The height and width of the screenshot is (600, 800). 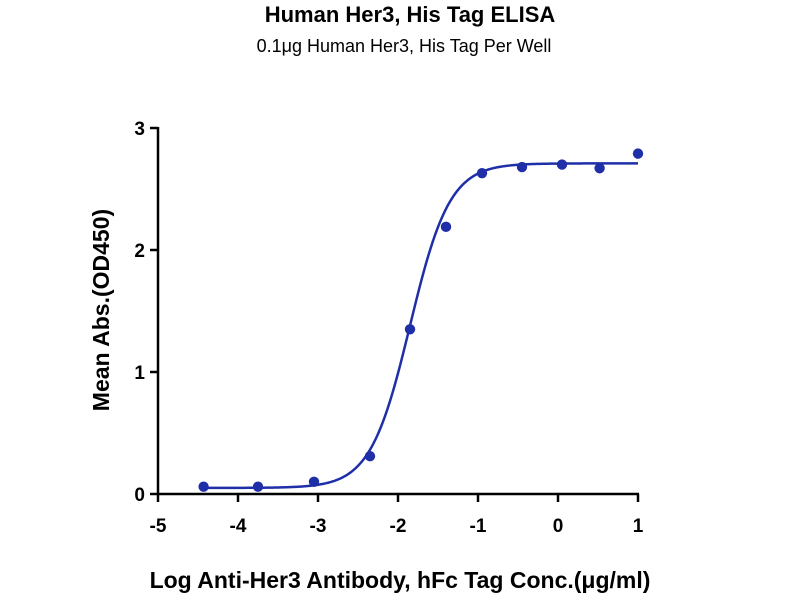 What do you see at coordinates (410, 14) in the screenshot?
I see `chart-title: Human Her3, His Tag ELISA` at bounding box center [410, 14].